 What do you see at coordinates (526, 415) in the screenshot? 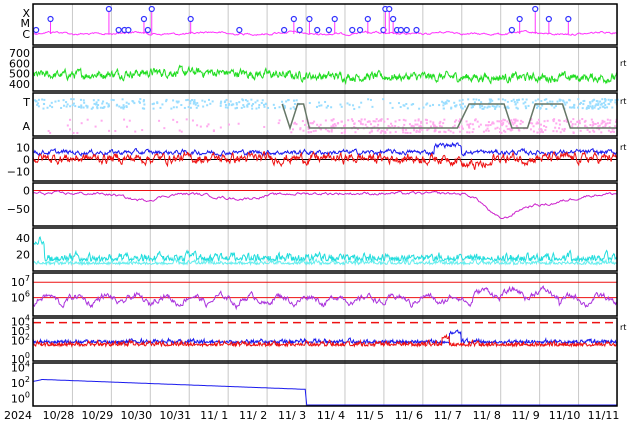
I see `x-tick-label: 11/ 9` at bounding box center [526, 415].